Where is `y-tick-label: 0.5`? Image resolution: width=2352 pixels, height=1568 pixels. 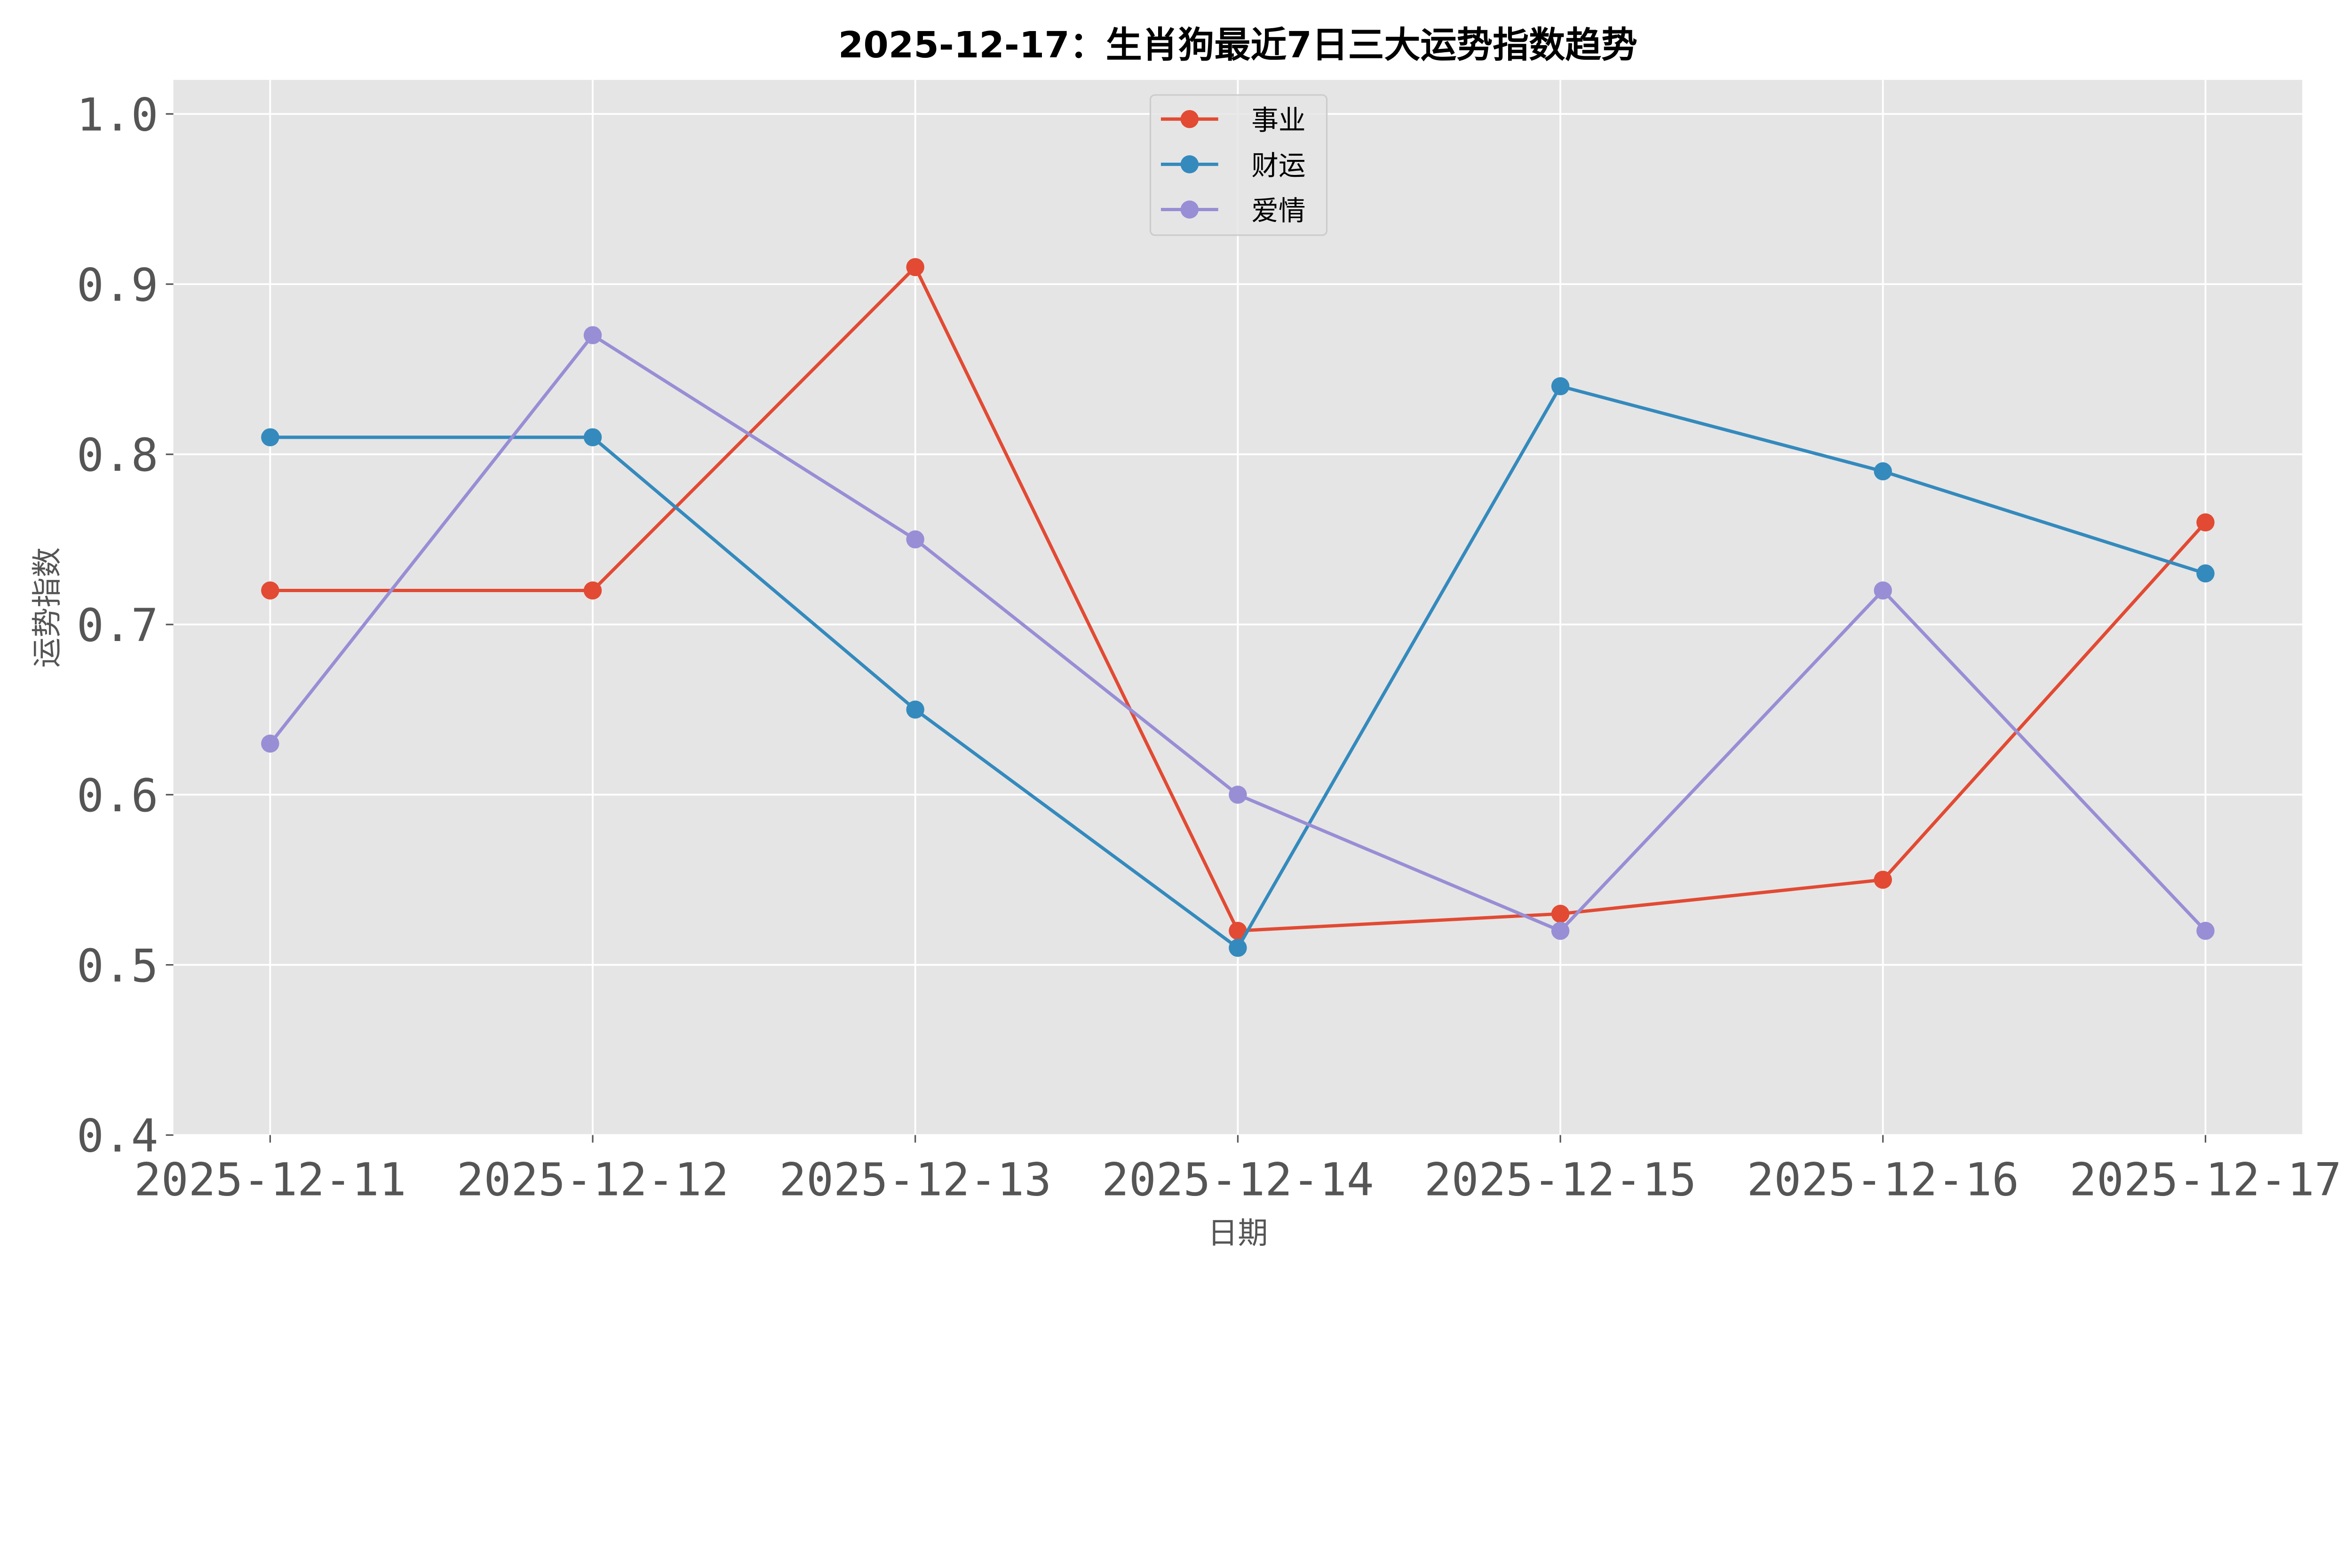
y-tick-label: 0.5 is located at coordinates (118, 966).